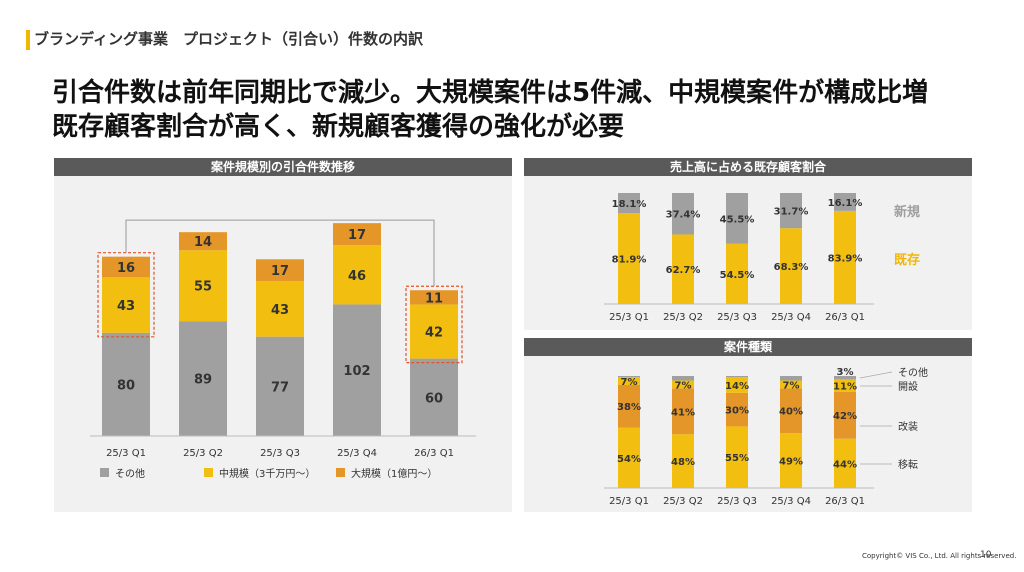 This screenshot has width=1024, height=572. I want to click on bar-value-label: 44%, so click(845, 464).